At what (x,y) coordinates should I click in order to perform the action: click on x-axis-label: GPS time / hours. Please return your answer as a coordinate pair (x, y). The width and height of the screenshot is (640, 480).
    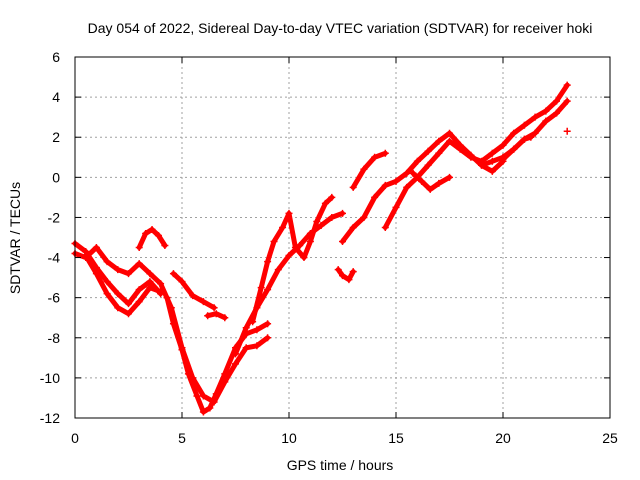
    Looking at the image, I should click on (340, 465).